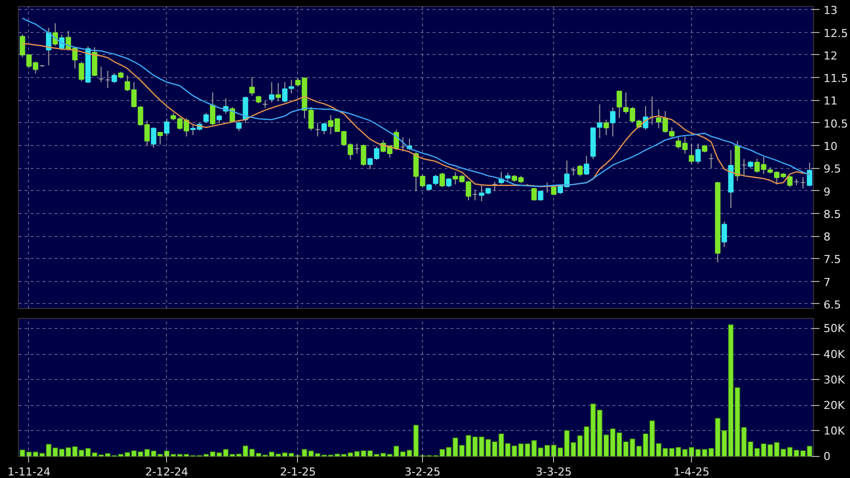 The image size is (850, 478). Describe the element at coordinates (836, 123) in the screenshot. I see `y-tick-label: 10.5` at that location.